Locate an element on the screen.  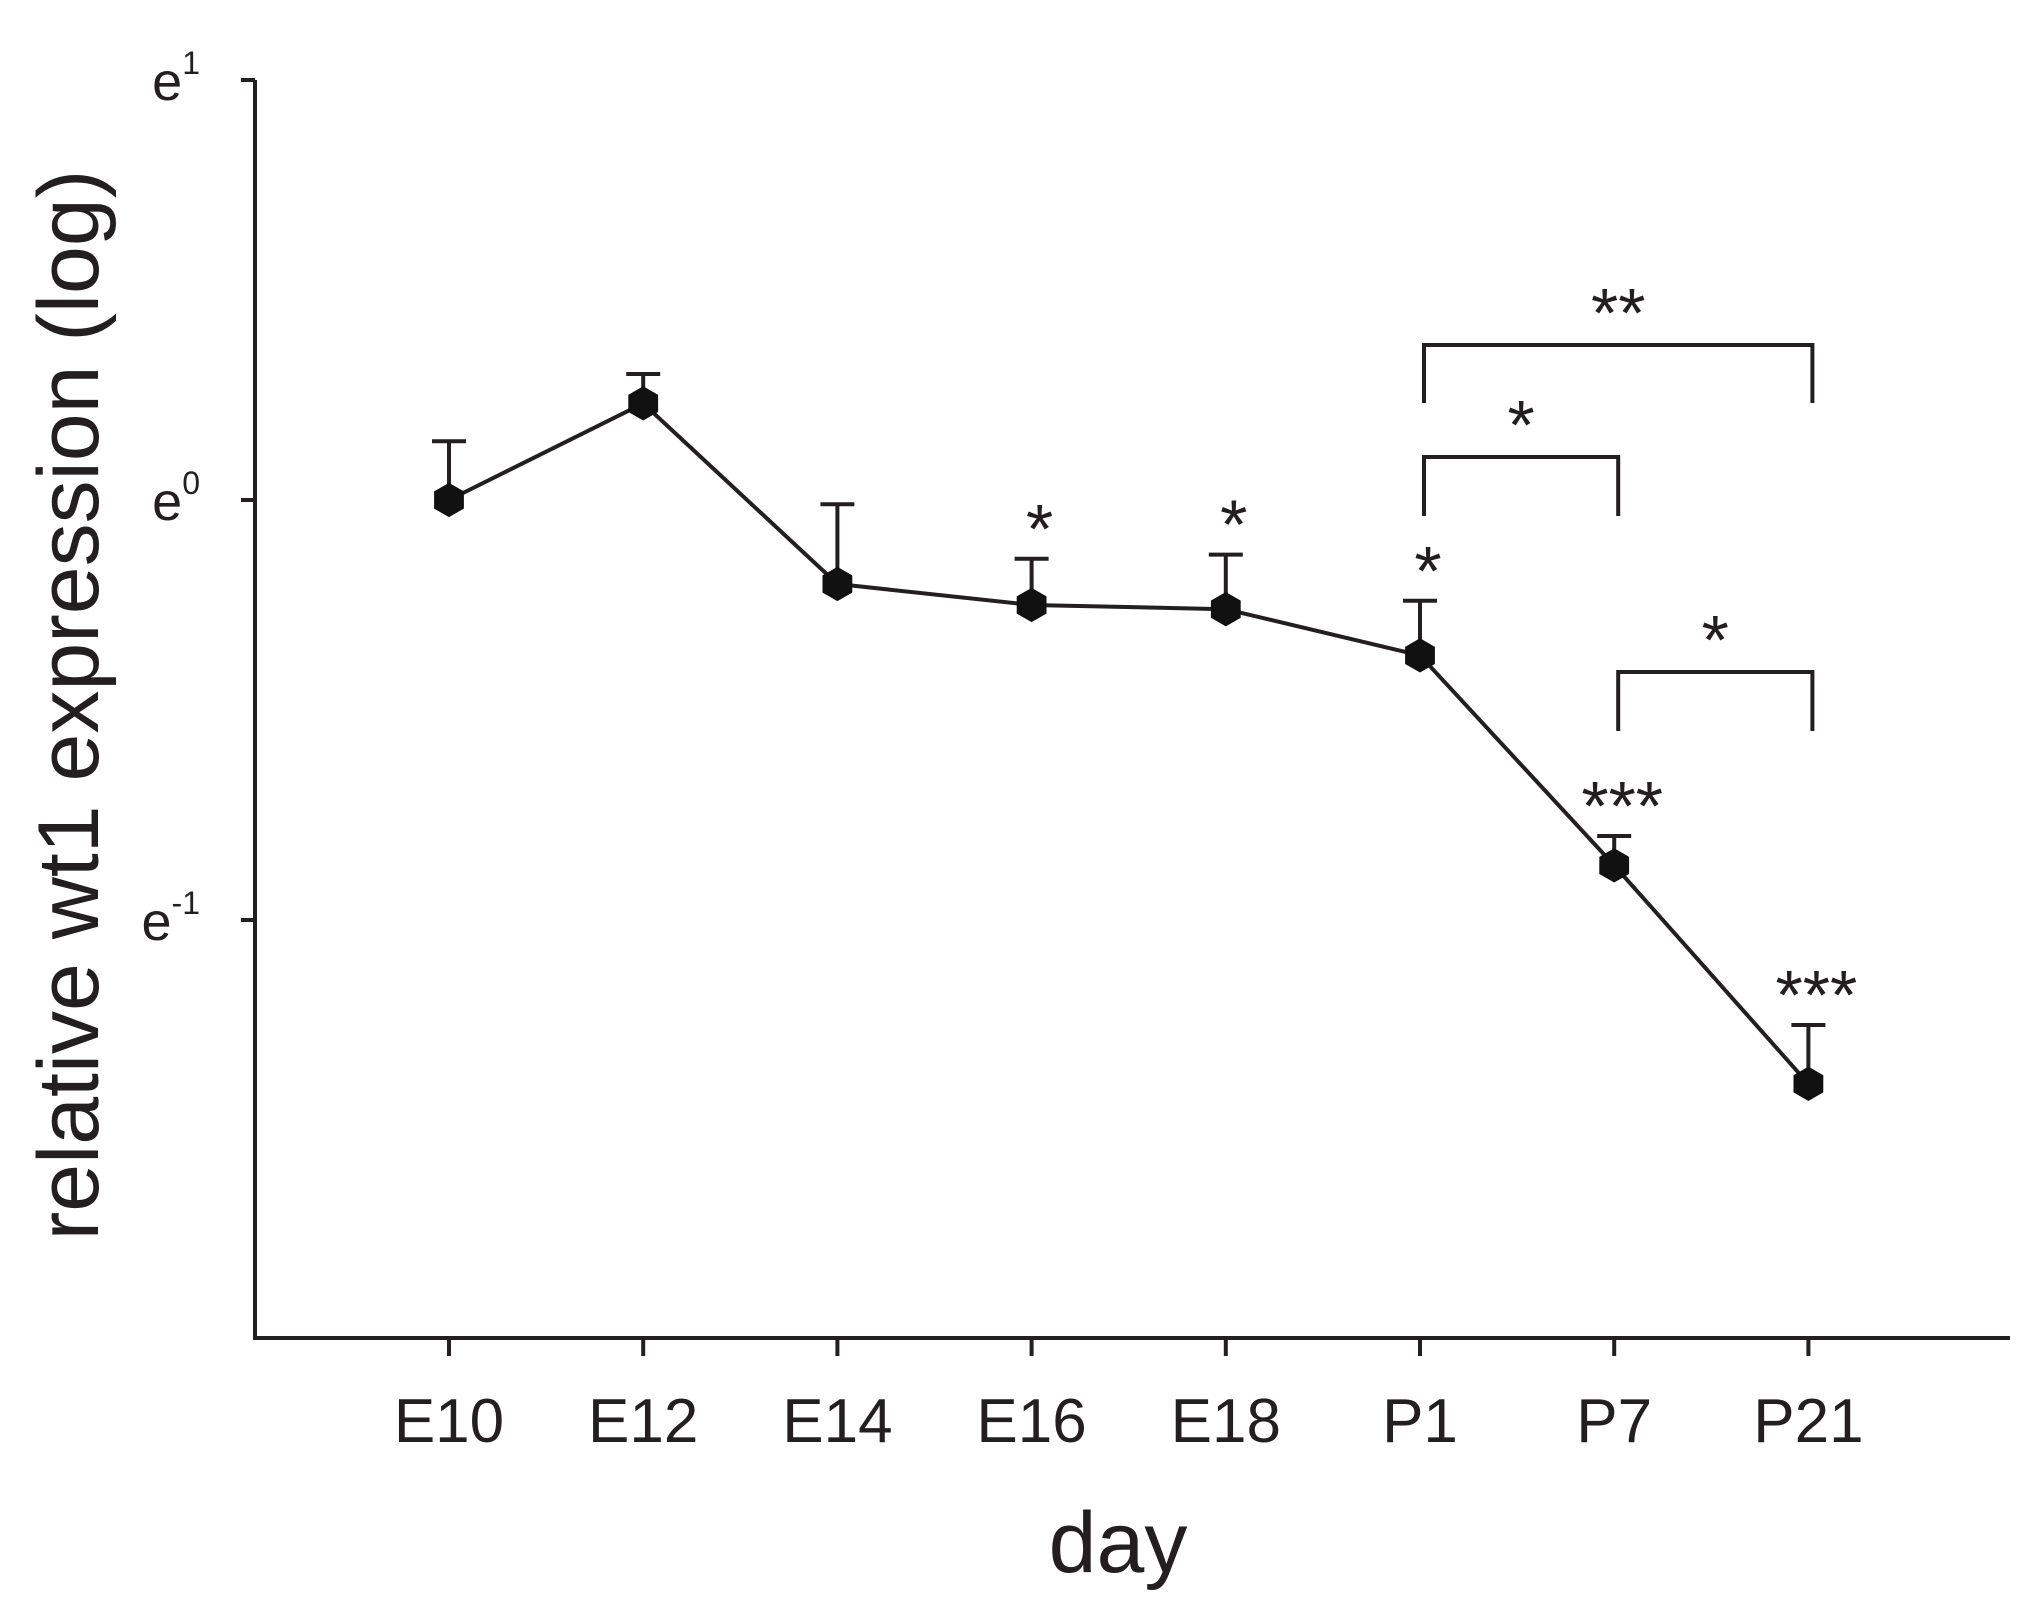
x-tick-label: P21 is located at coordinates (1808, 1421).